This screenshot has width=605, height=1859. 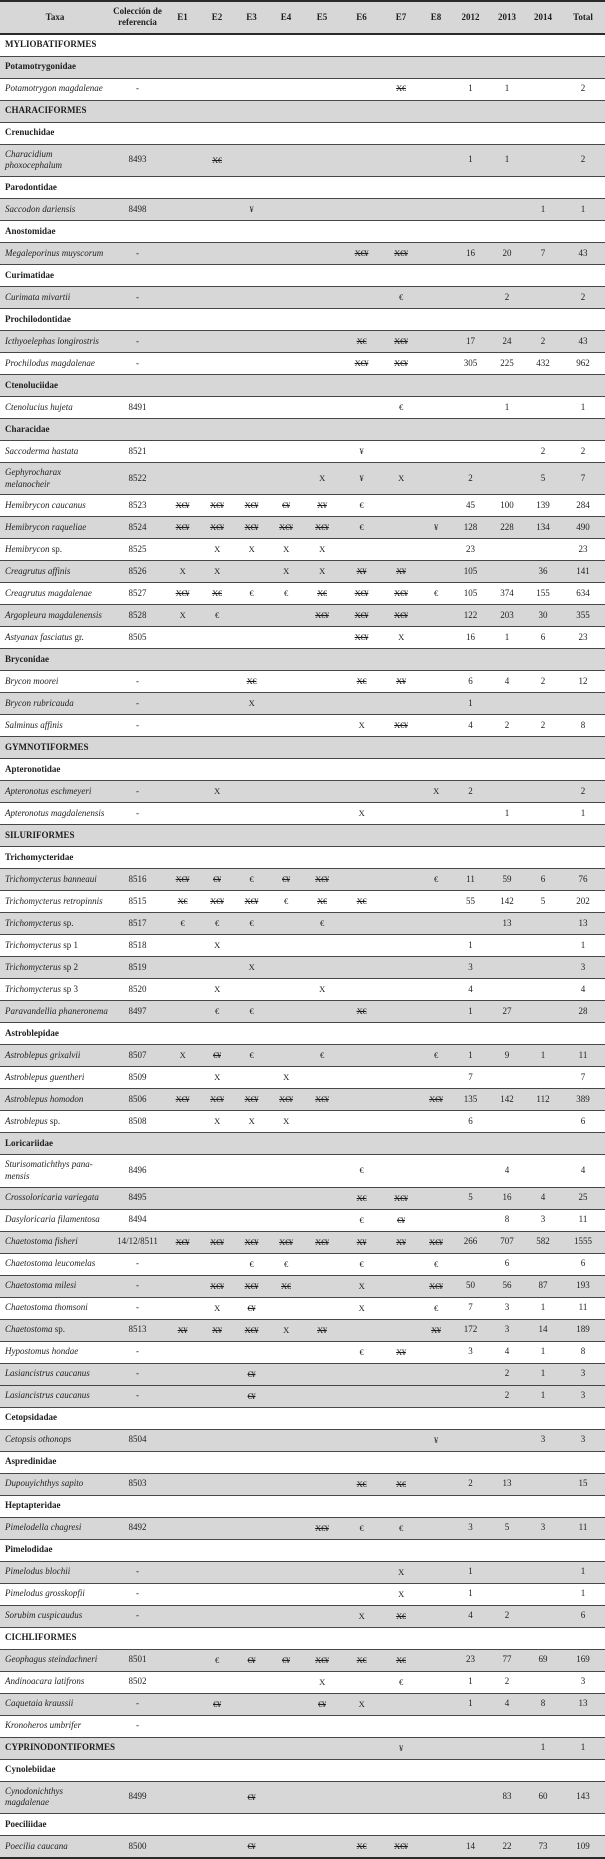 I want to click on family-row: Curimatidae, so click(x=302, y=275).